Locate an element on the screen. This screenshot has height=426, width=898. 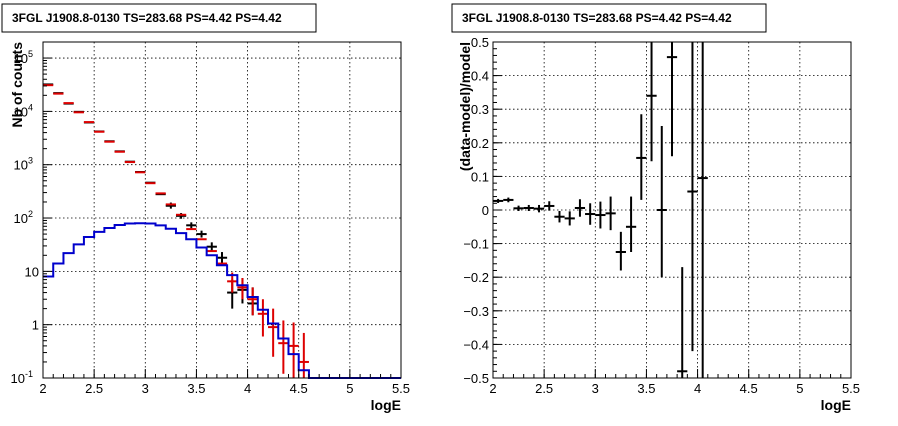
y-tick-label: 0.3 is located at coordinates (480, 109).